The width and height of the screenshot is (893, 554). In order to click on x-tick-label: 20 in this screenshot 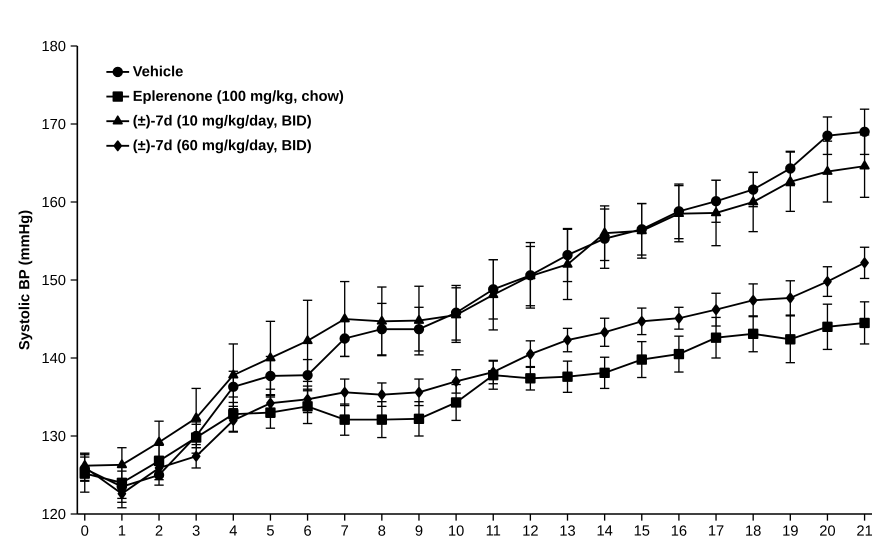, I will do `click(828, 530)`.